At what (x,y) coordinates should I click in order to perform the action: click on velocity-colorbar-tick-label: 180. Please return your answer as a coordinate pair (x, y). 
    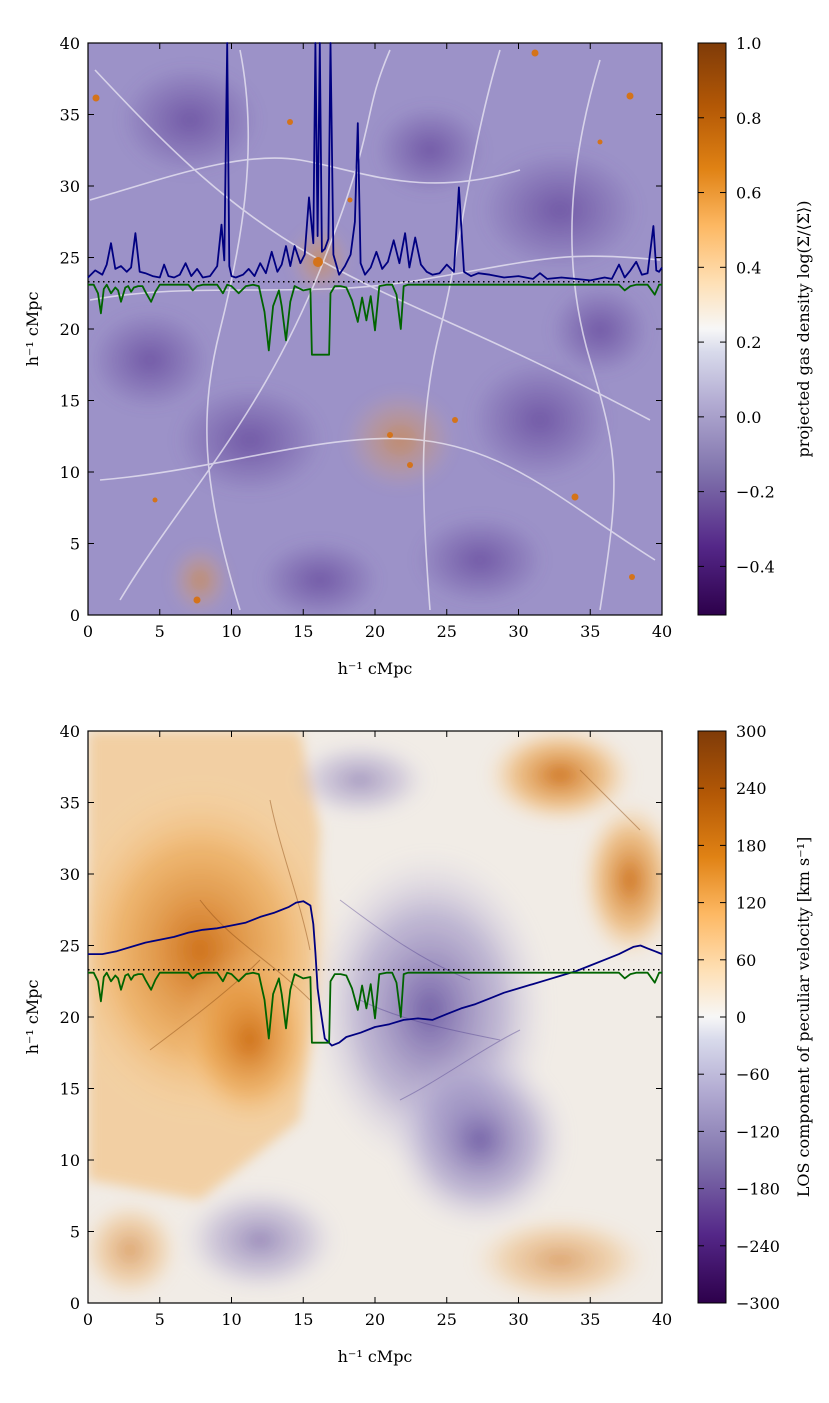
    Looking at the image, I should click on (751, 845).